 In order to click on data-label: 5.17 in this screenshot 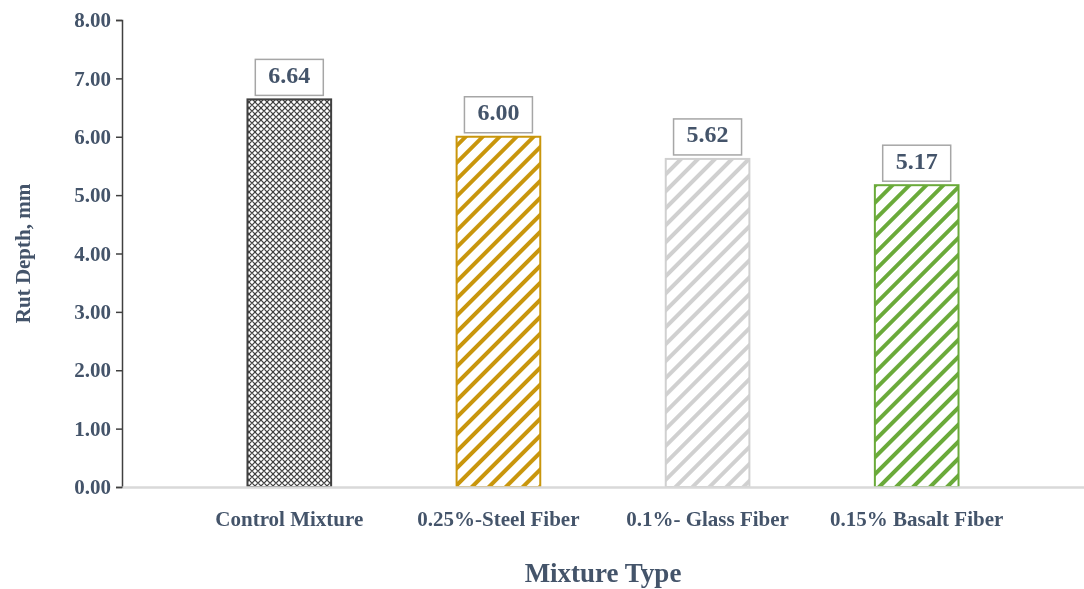, I will do `click(916, 160)`.